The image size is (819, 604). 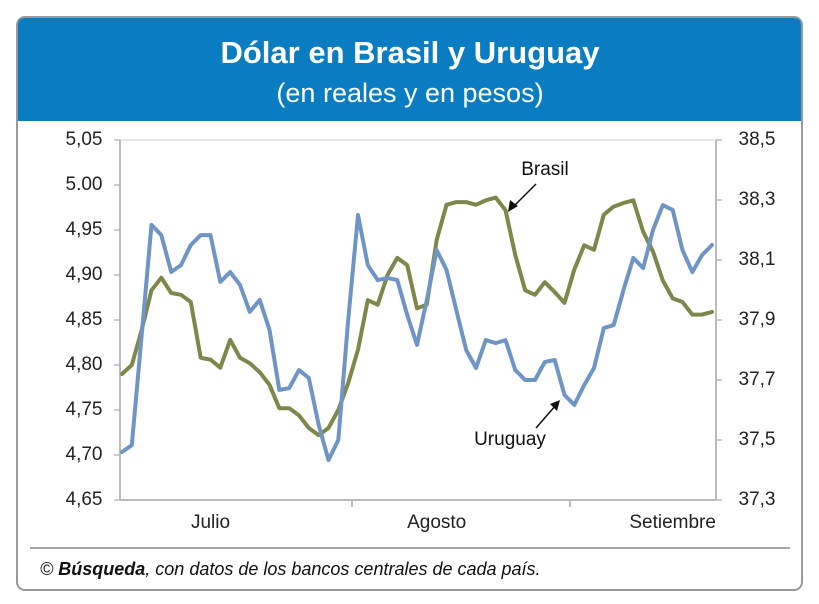 I want to click on y-tick-label: 4,80, so click(x=84, y=364).